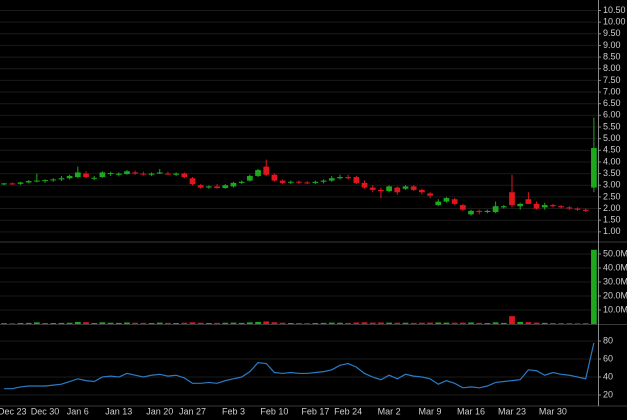 This screenshot has height=420, width=627. I want to click on y-tick-label: 4.00, so click(612, 161).